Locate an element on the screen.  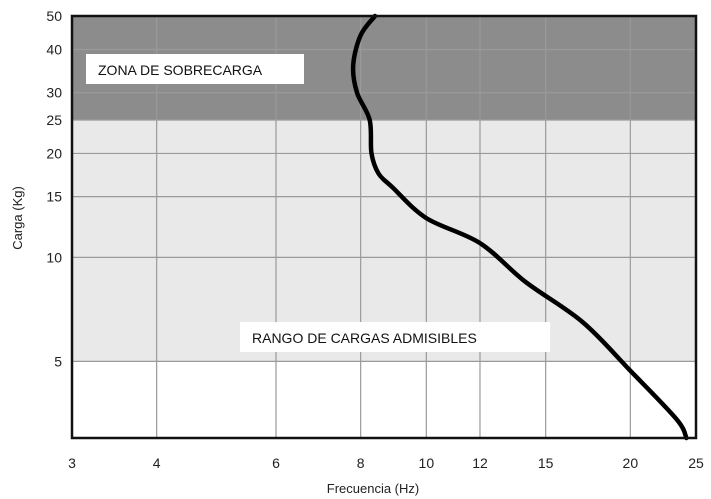
y-tick-label-30: 30 is located at coordinates (54, 93).